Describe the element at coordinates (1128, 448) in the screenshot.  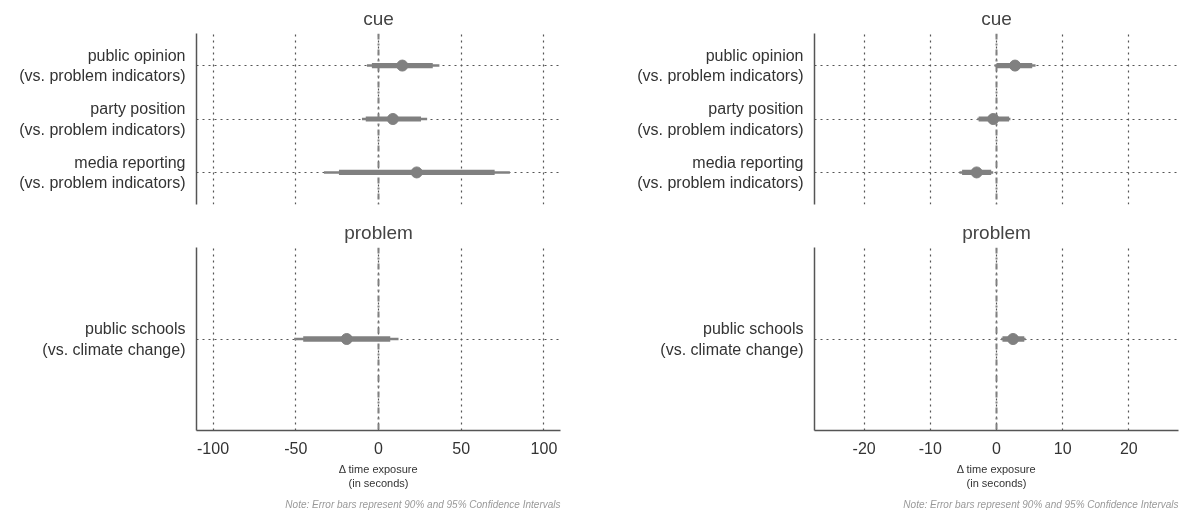
I see `x-tick-label: 20` at that location.